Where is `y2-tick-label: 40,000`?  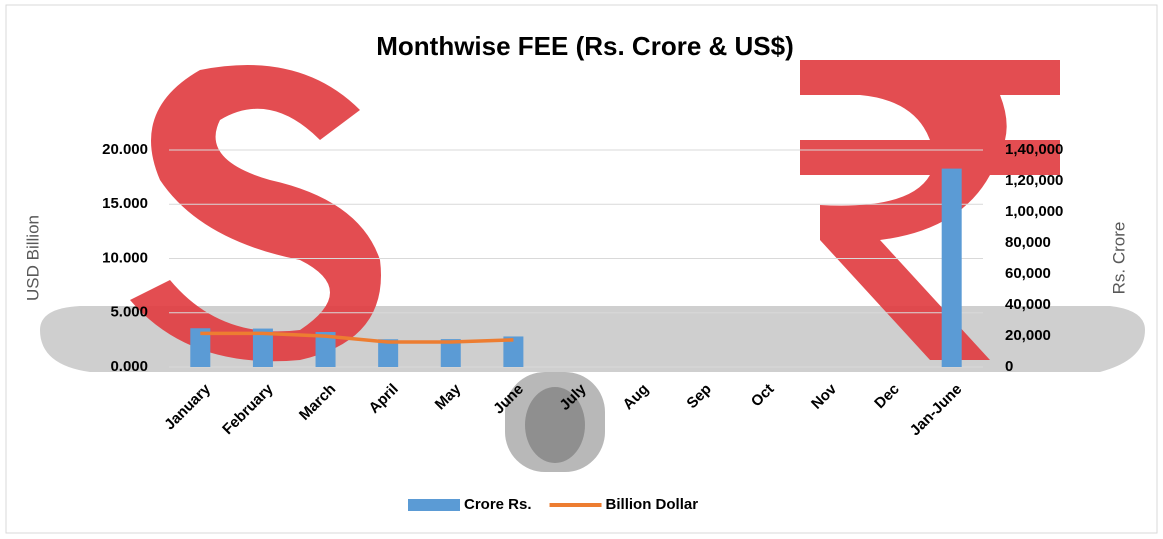 y2-tick-label: 40,000 is located at coordinates (1028, 304).